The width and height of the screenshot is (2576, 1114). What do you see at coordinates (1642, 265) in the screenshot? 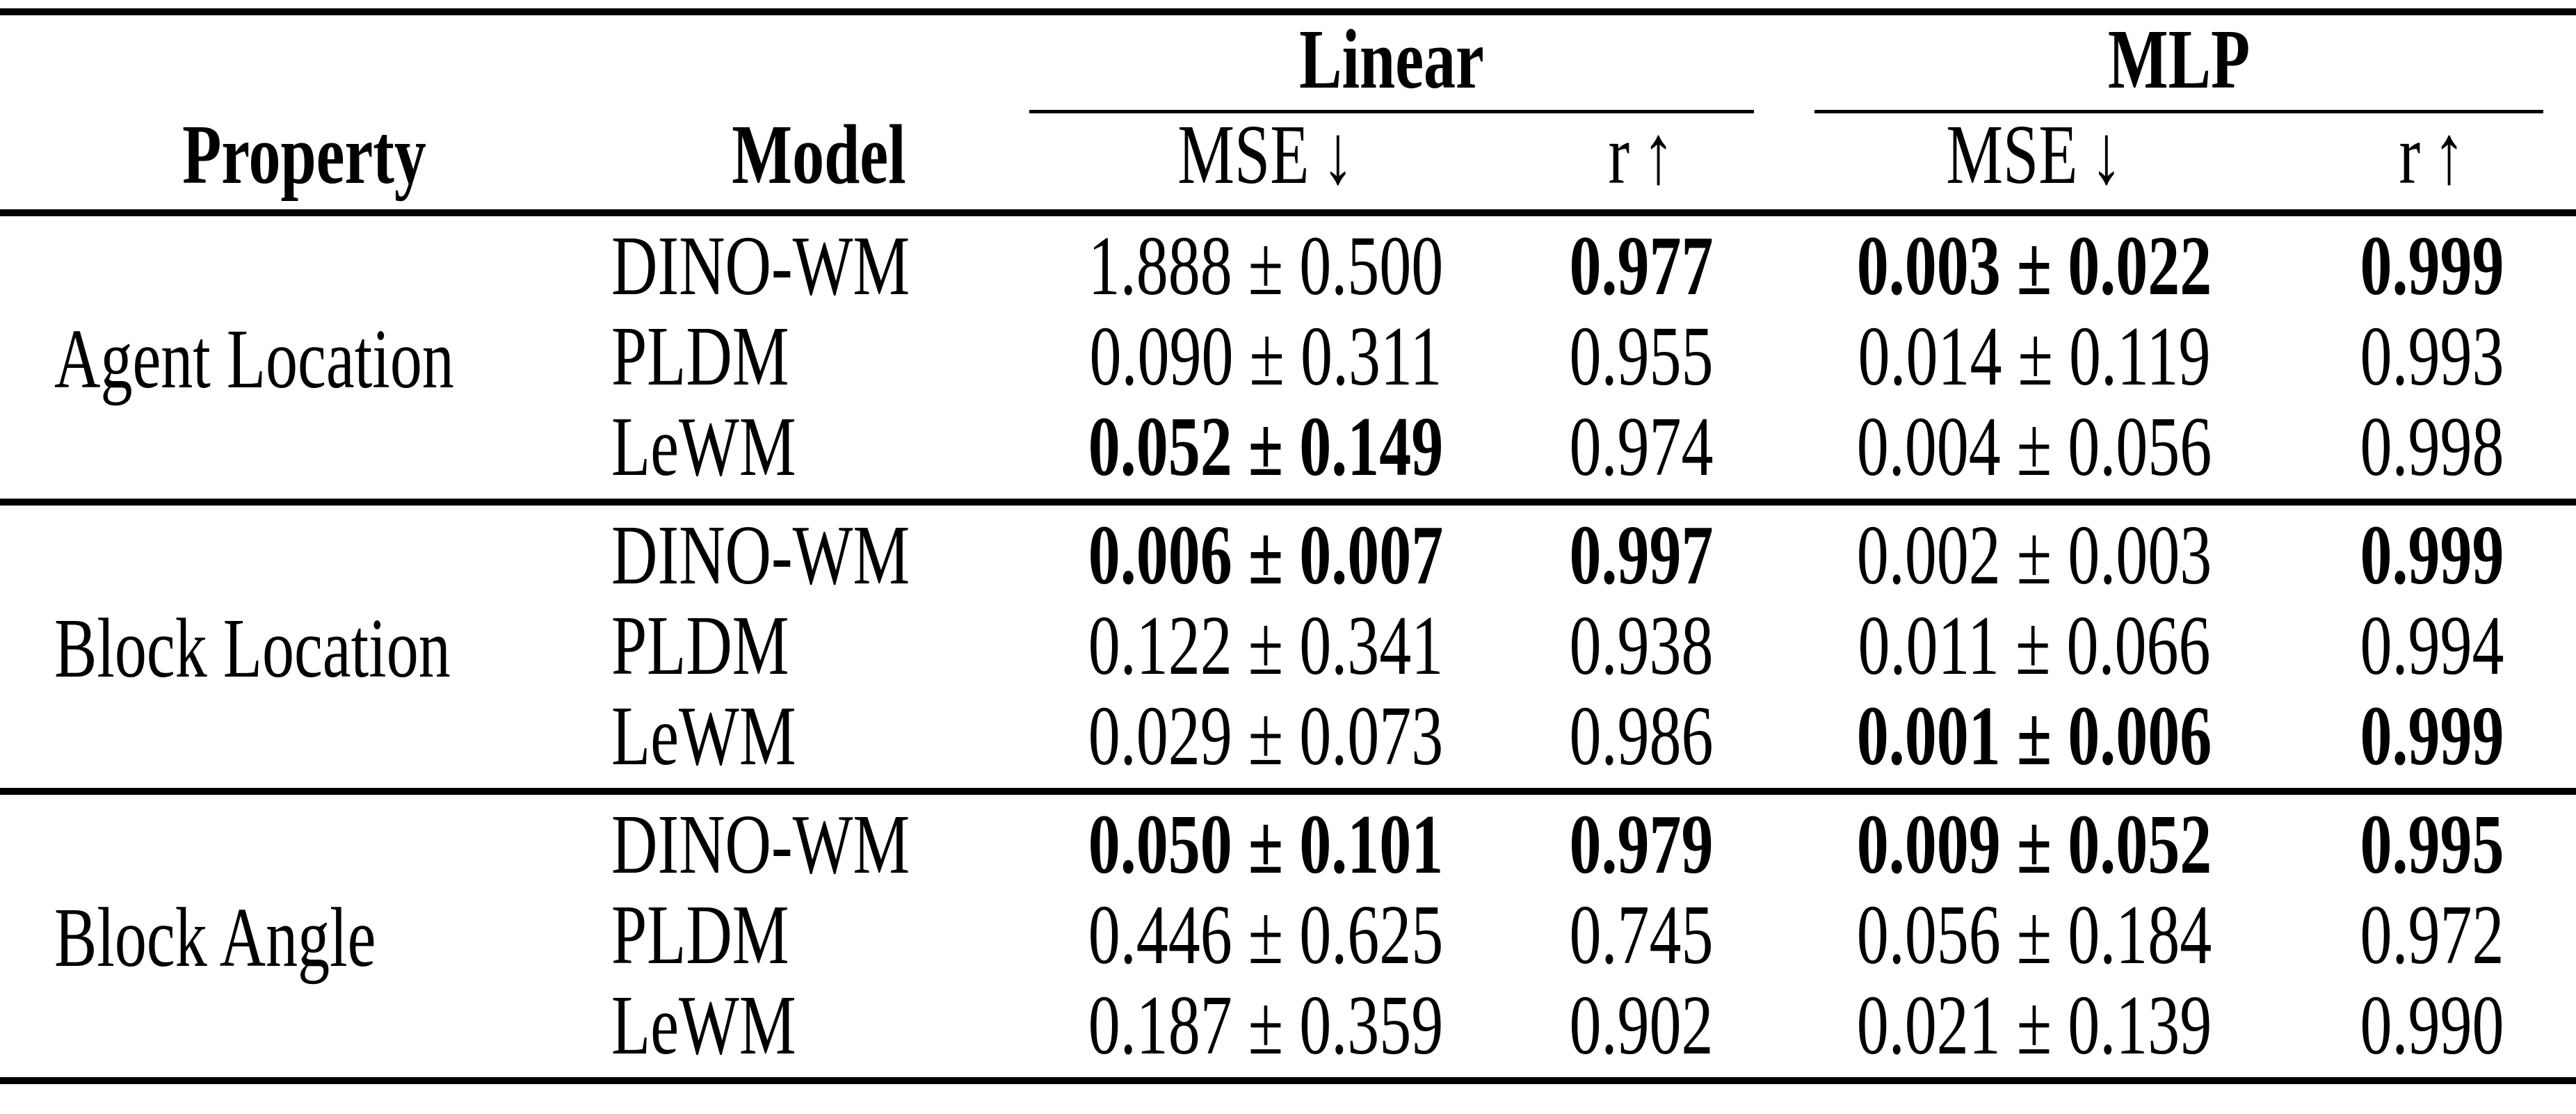
I see `linear-r-cell: 0.977` at bounding box center [1642, 265].